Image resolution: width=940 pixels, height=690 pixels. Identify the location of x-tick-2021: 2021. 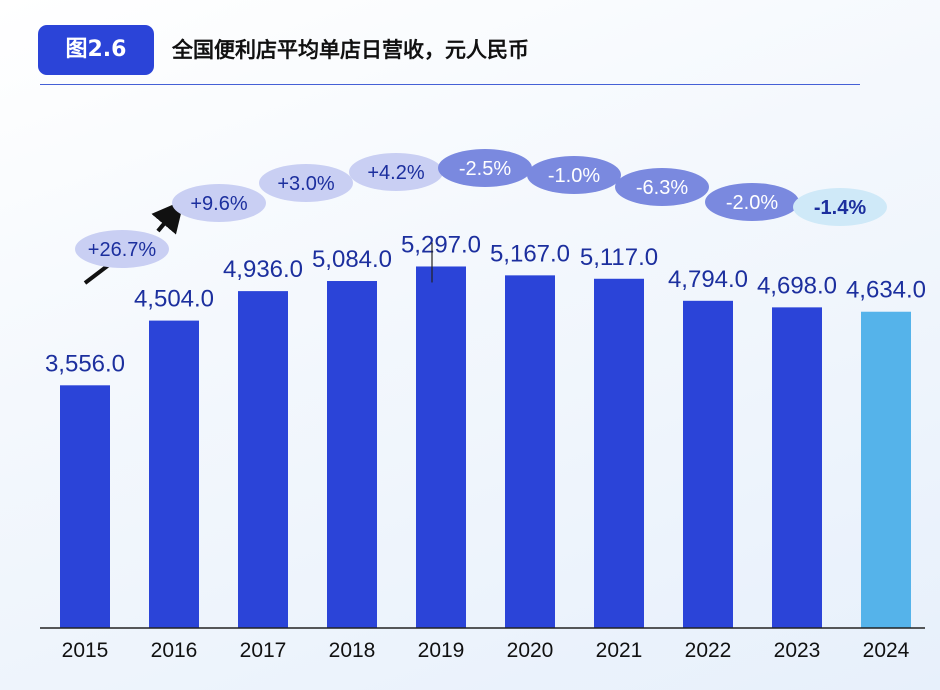
(619, 650).